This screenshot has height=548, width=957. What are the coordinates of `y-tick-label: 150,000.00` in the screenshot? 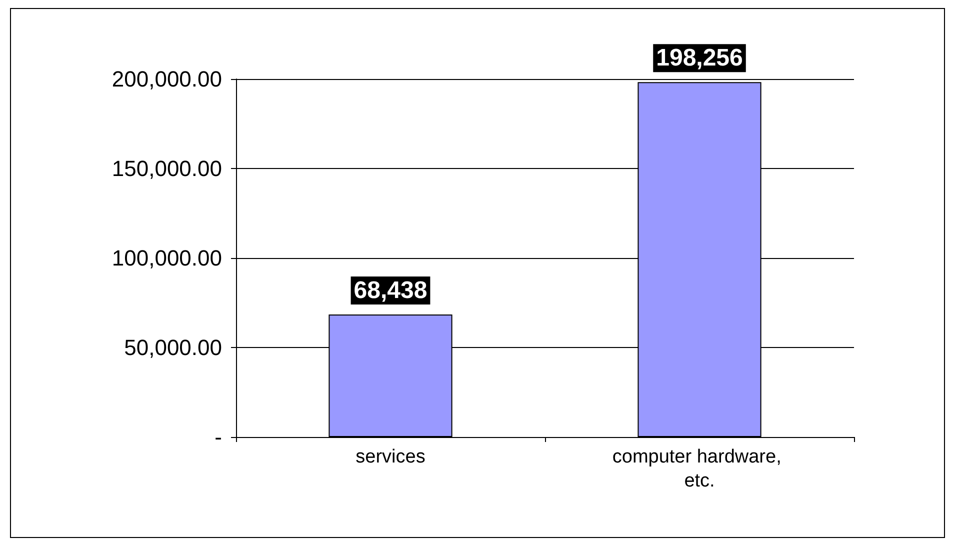 It's located at (167, 168).